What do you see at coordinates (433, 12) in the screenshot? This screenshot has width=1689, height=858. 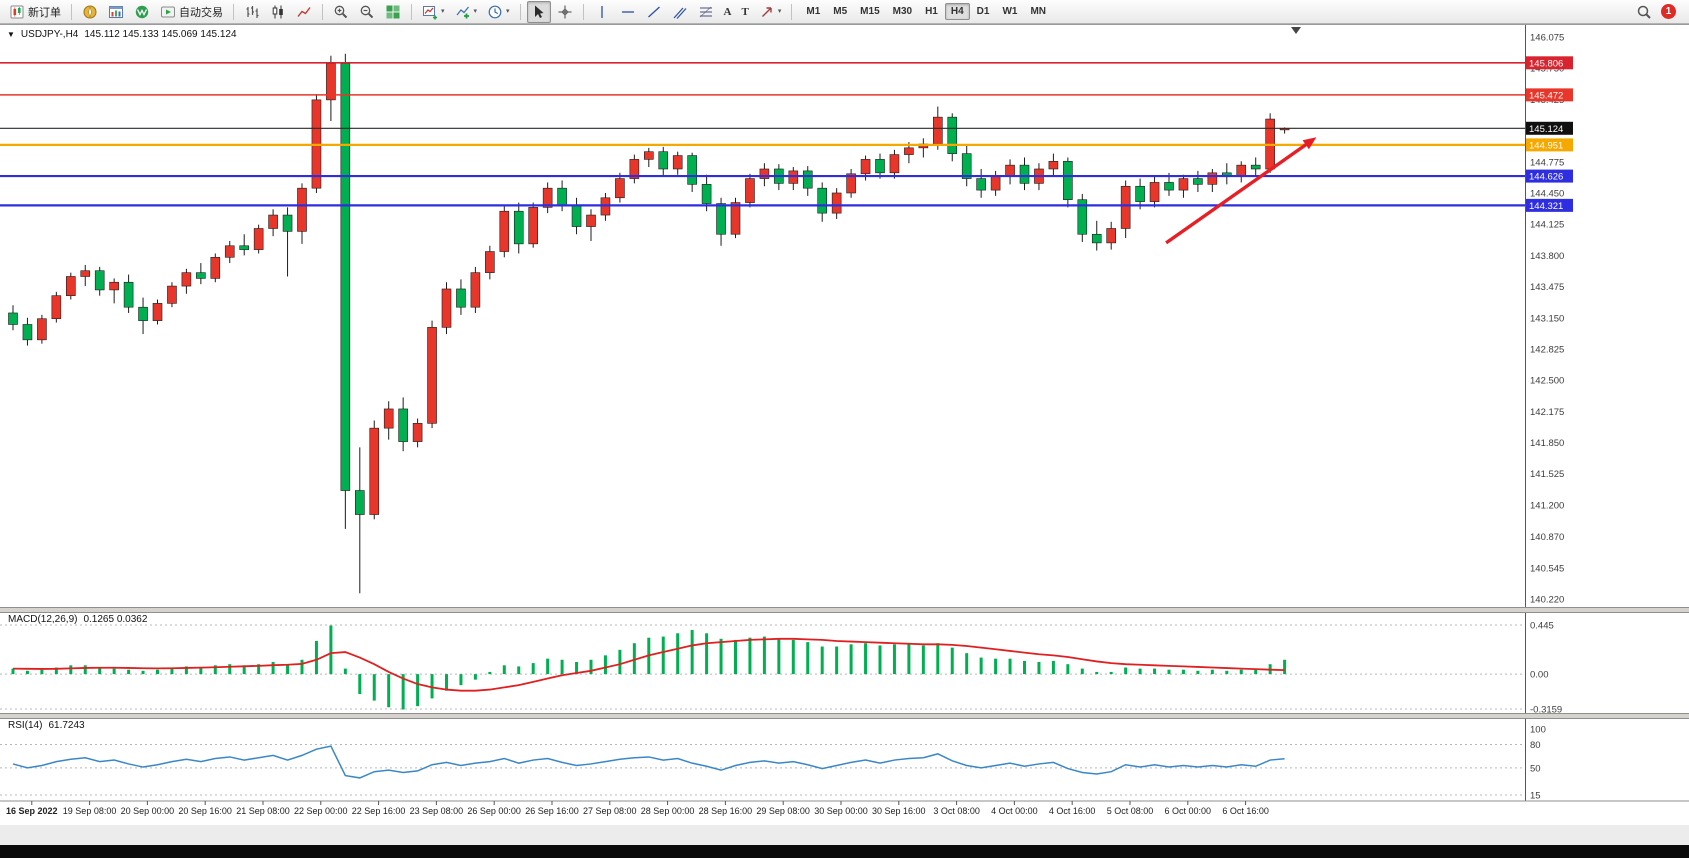 I see `new-chart-button: ▾` at bounding box center [433, 12].